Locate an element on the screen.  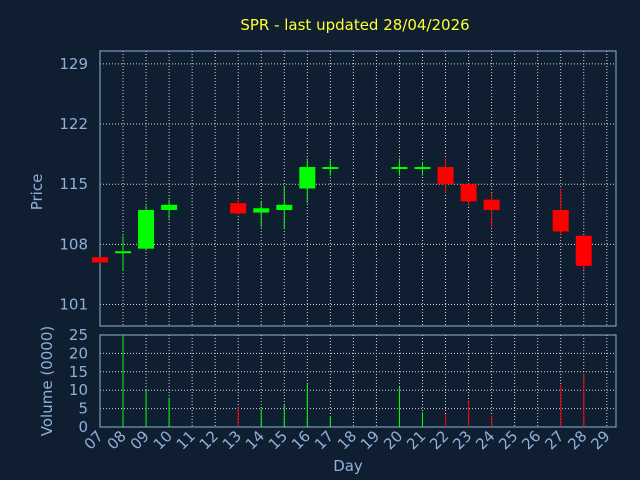
volume-tick-label: 20 is located at coordinates (78, 353).